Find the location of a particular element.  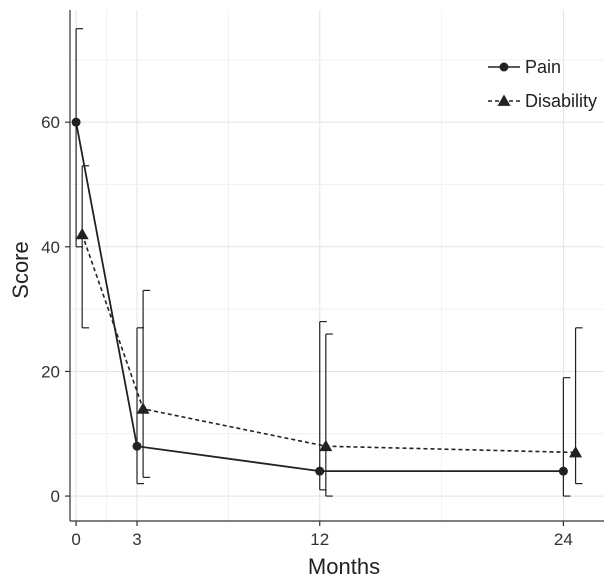

x-tick-label: 24 is located at coordinates (563, 539).